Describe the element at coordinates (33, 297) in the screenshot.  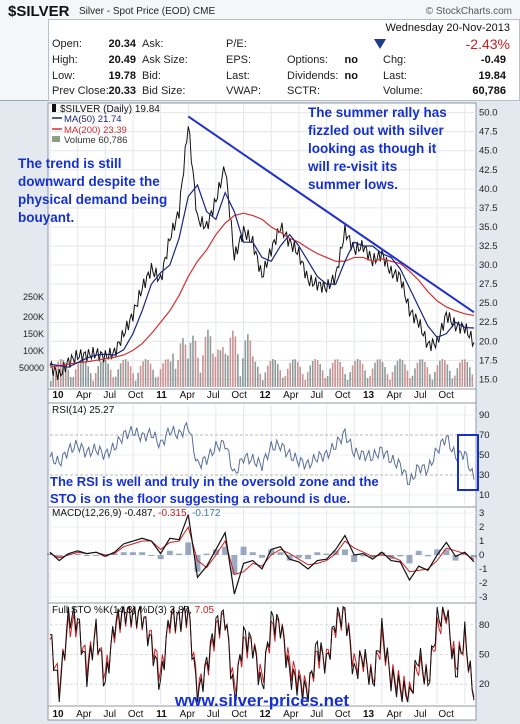
I see `volume-tick-label: 250K` at that location.